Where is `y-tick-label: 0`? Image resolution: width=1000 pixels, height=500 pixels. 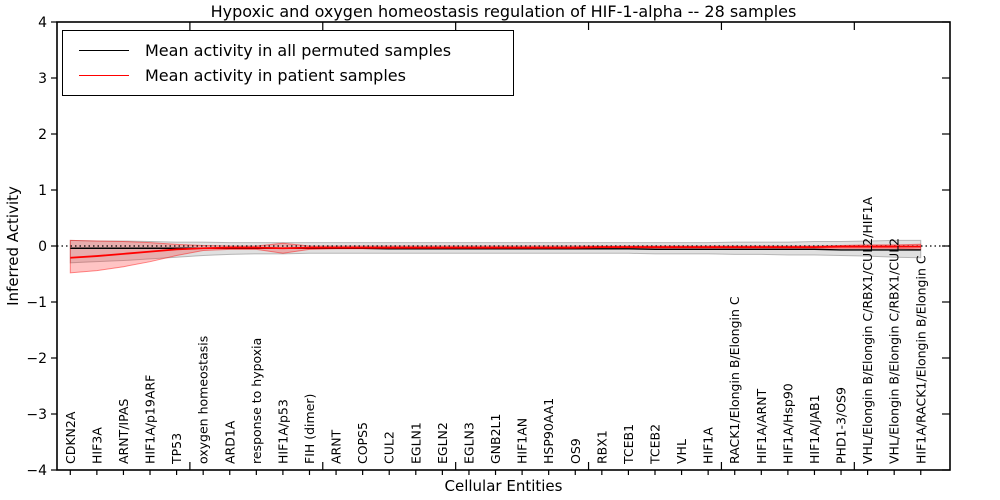 y-tick-label: 0 is located at coordinates (42, 247).